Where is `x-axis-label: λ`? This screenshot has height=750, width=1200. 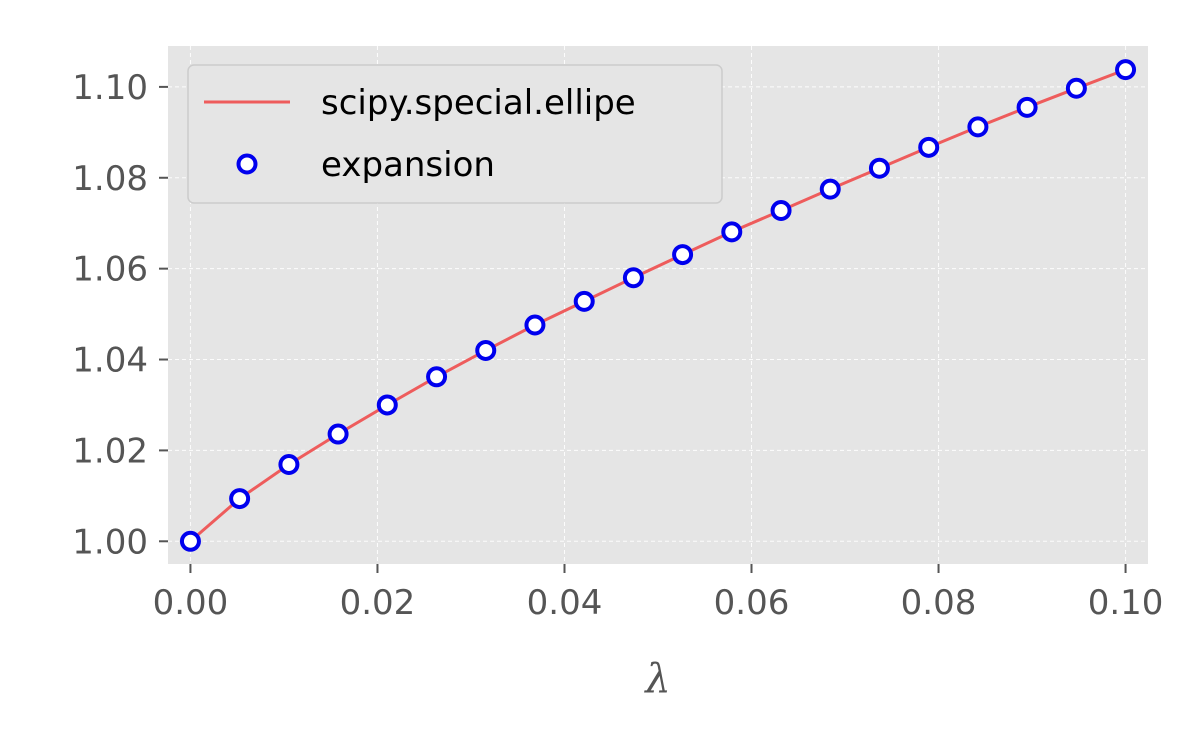
x-axis-label: λ is located at coordinates (656, 679).